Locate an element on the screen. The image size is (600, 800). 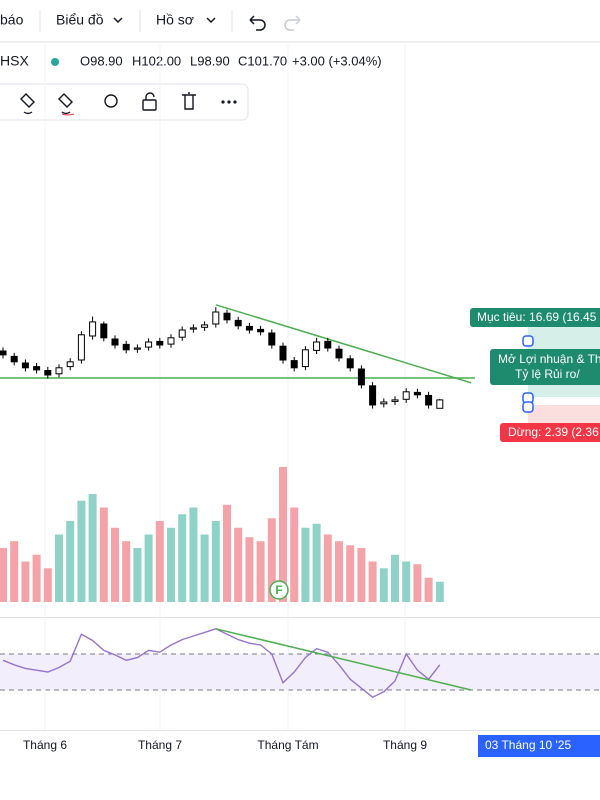
chevron is located at coordinates (118, 20).